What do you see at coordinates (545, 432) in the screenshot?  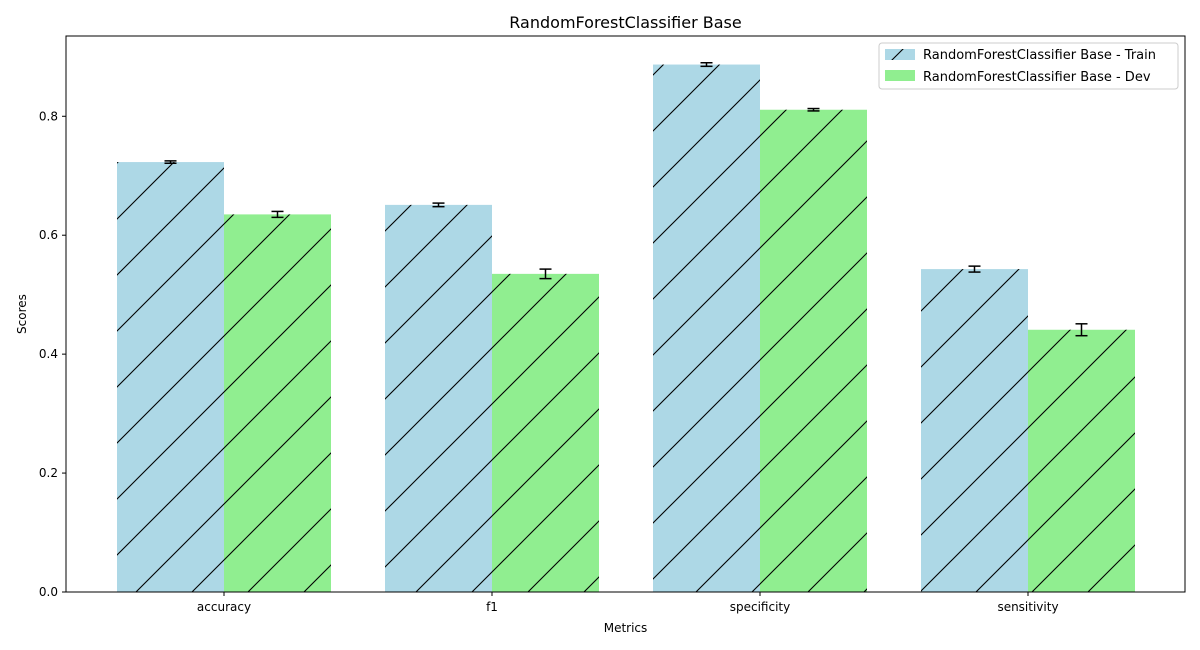 I see `bar-hatch-dev-f1` at bounding box center [545, 432].